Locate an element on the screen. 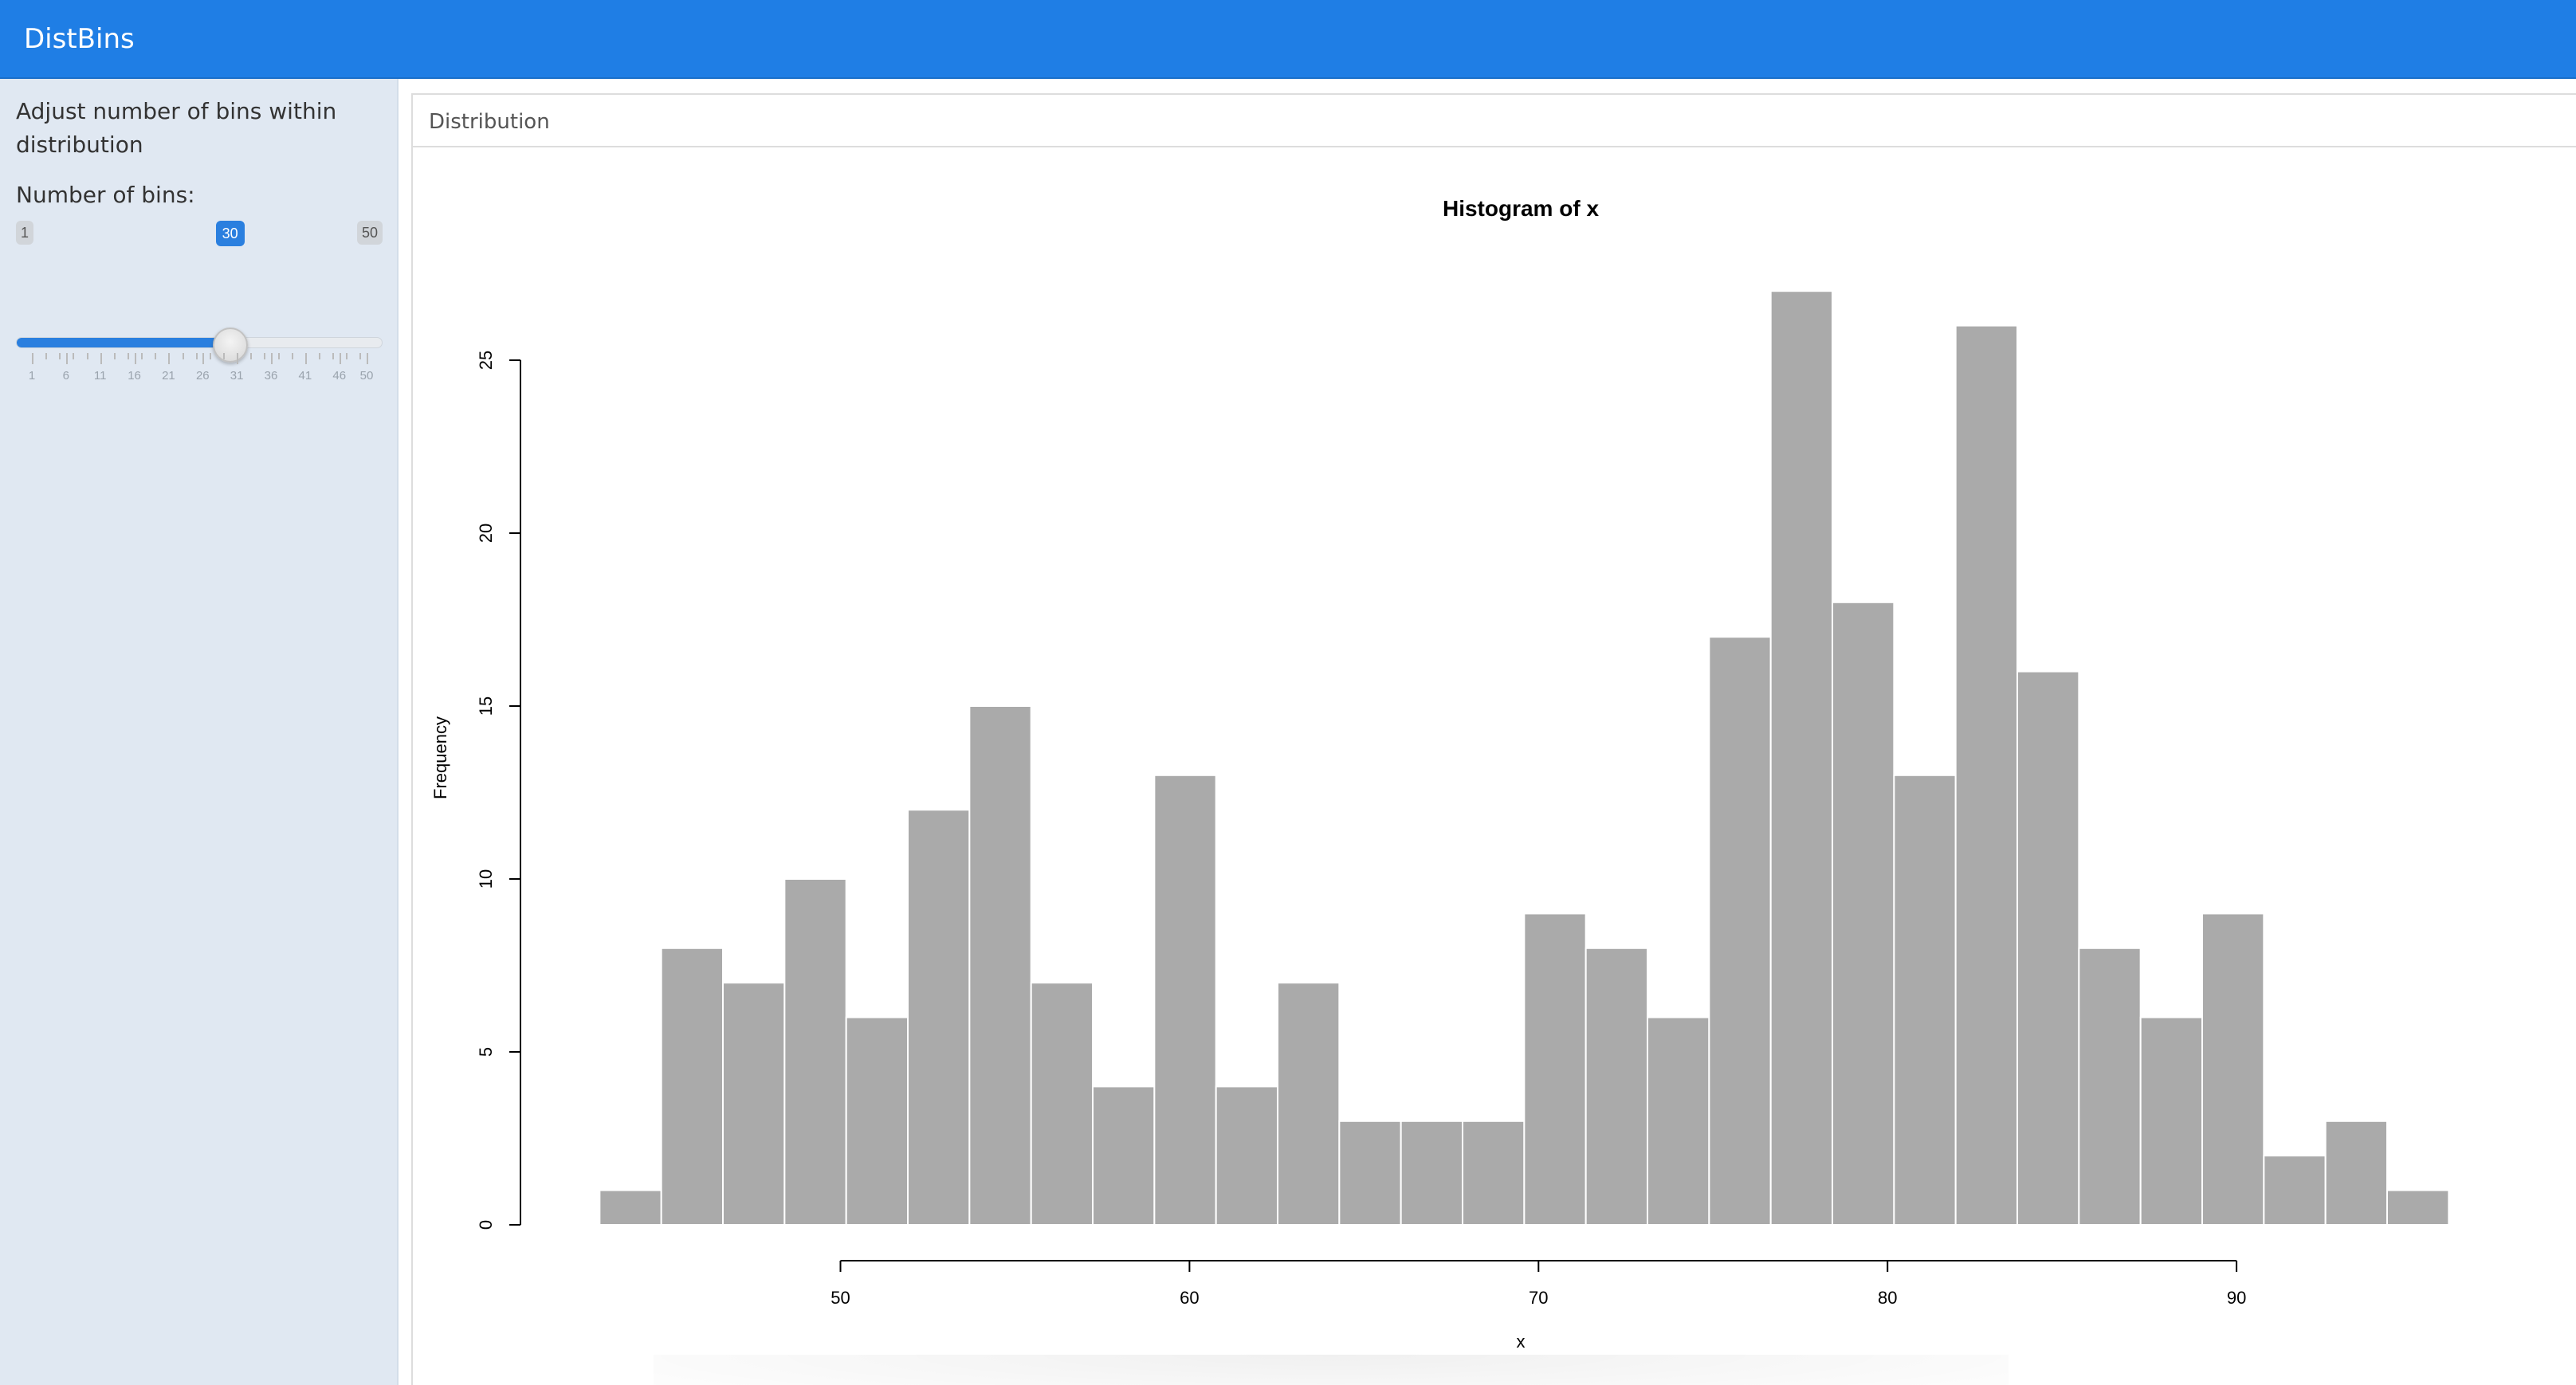 The width and height of the screenshot is (2576, 1385). slider-tick-label: 6 is located at coordinates (66, 376).